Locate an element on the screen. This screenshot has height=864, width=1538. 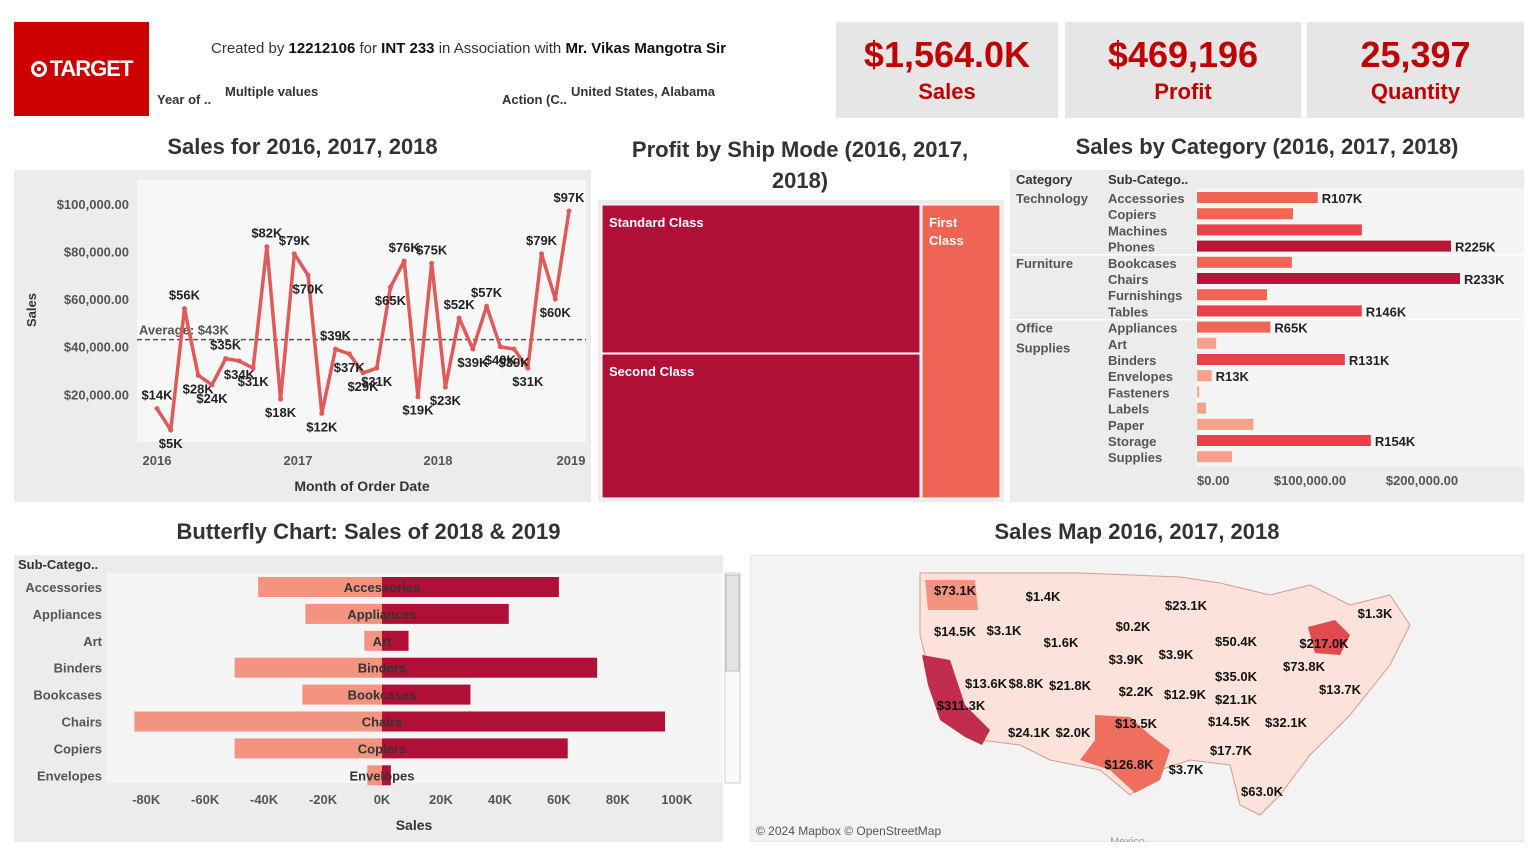
sales-data-label: $18K is located at coordinates (281, 412).